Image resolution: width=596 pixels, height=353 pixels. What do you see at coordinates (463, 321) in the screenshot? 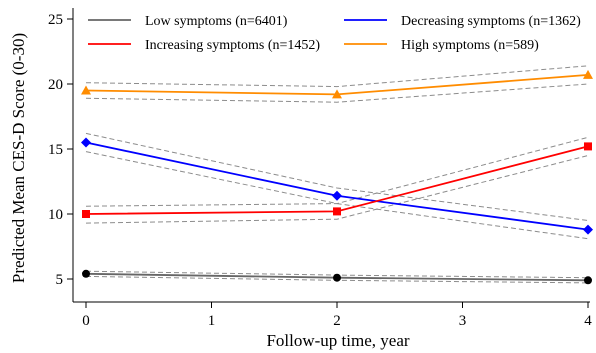
I see `x-tick-label: 3` at bounding box center [463, 321].